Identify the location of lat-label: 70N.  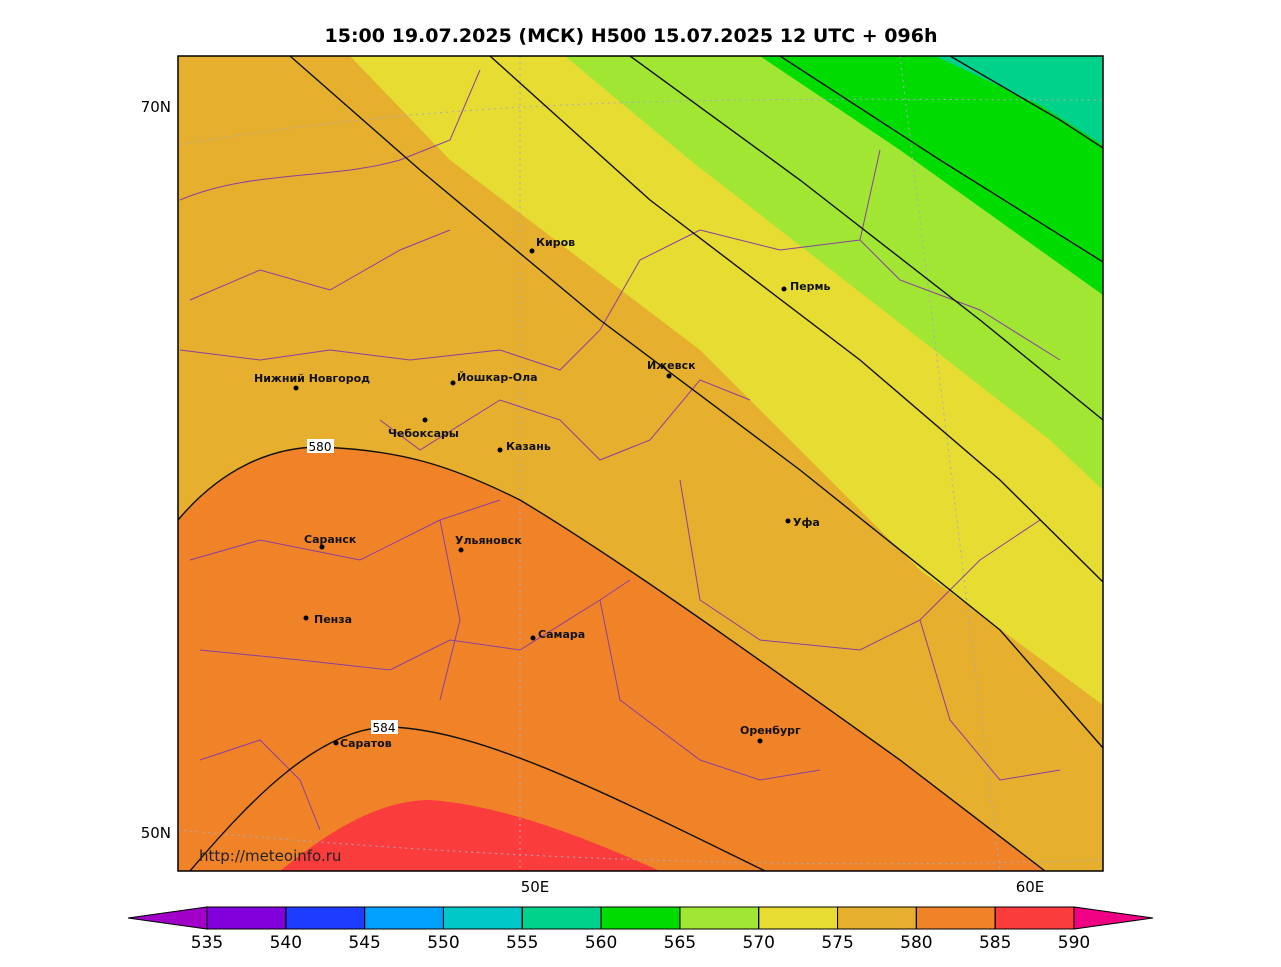
(156, 107).